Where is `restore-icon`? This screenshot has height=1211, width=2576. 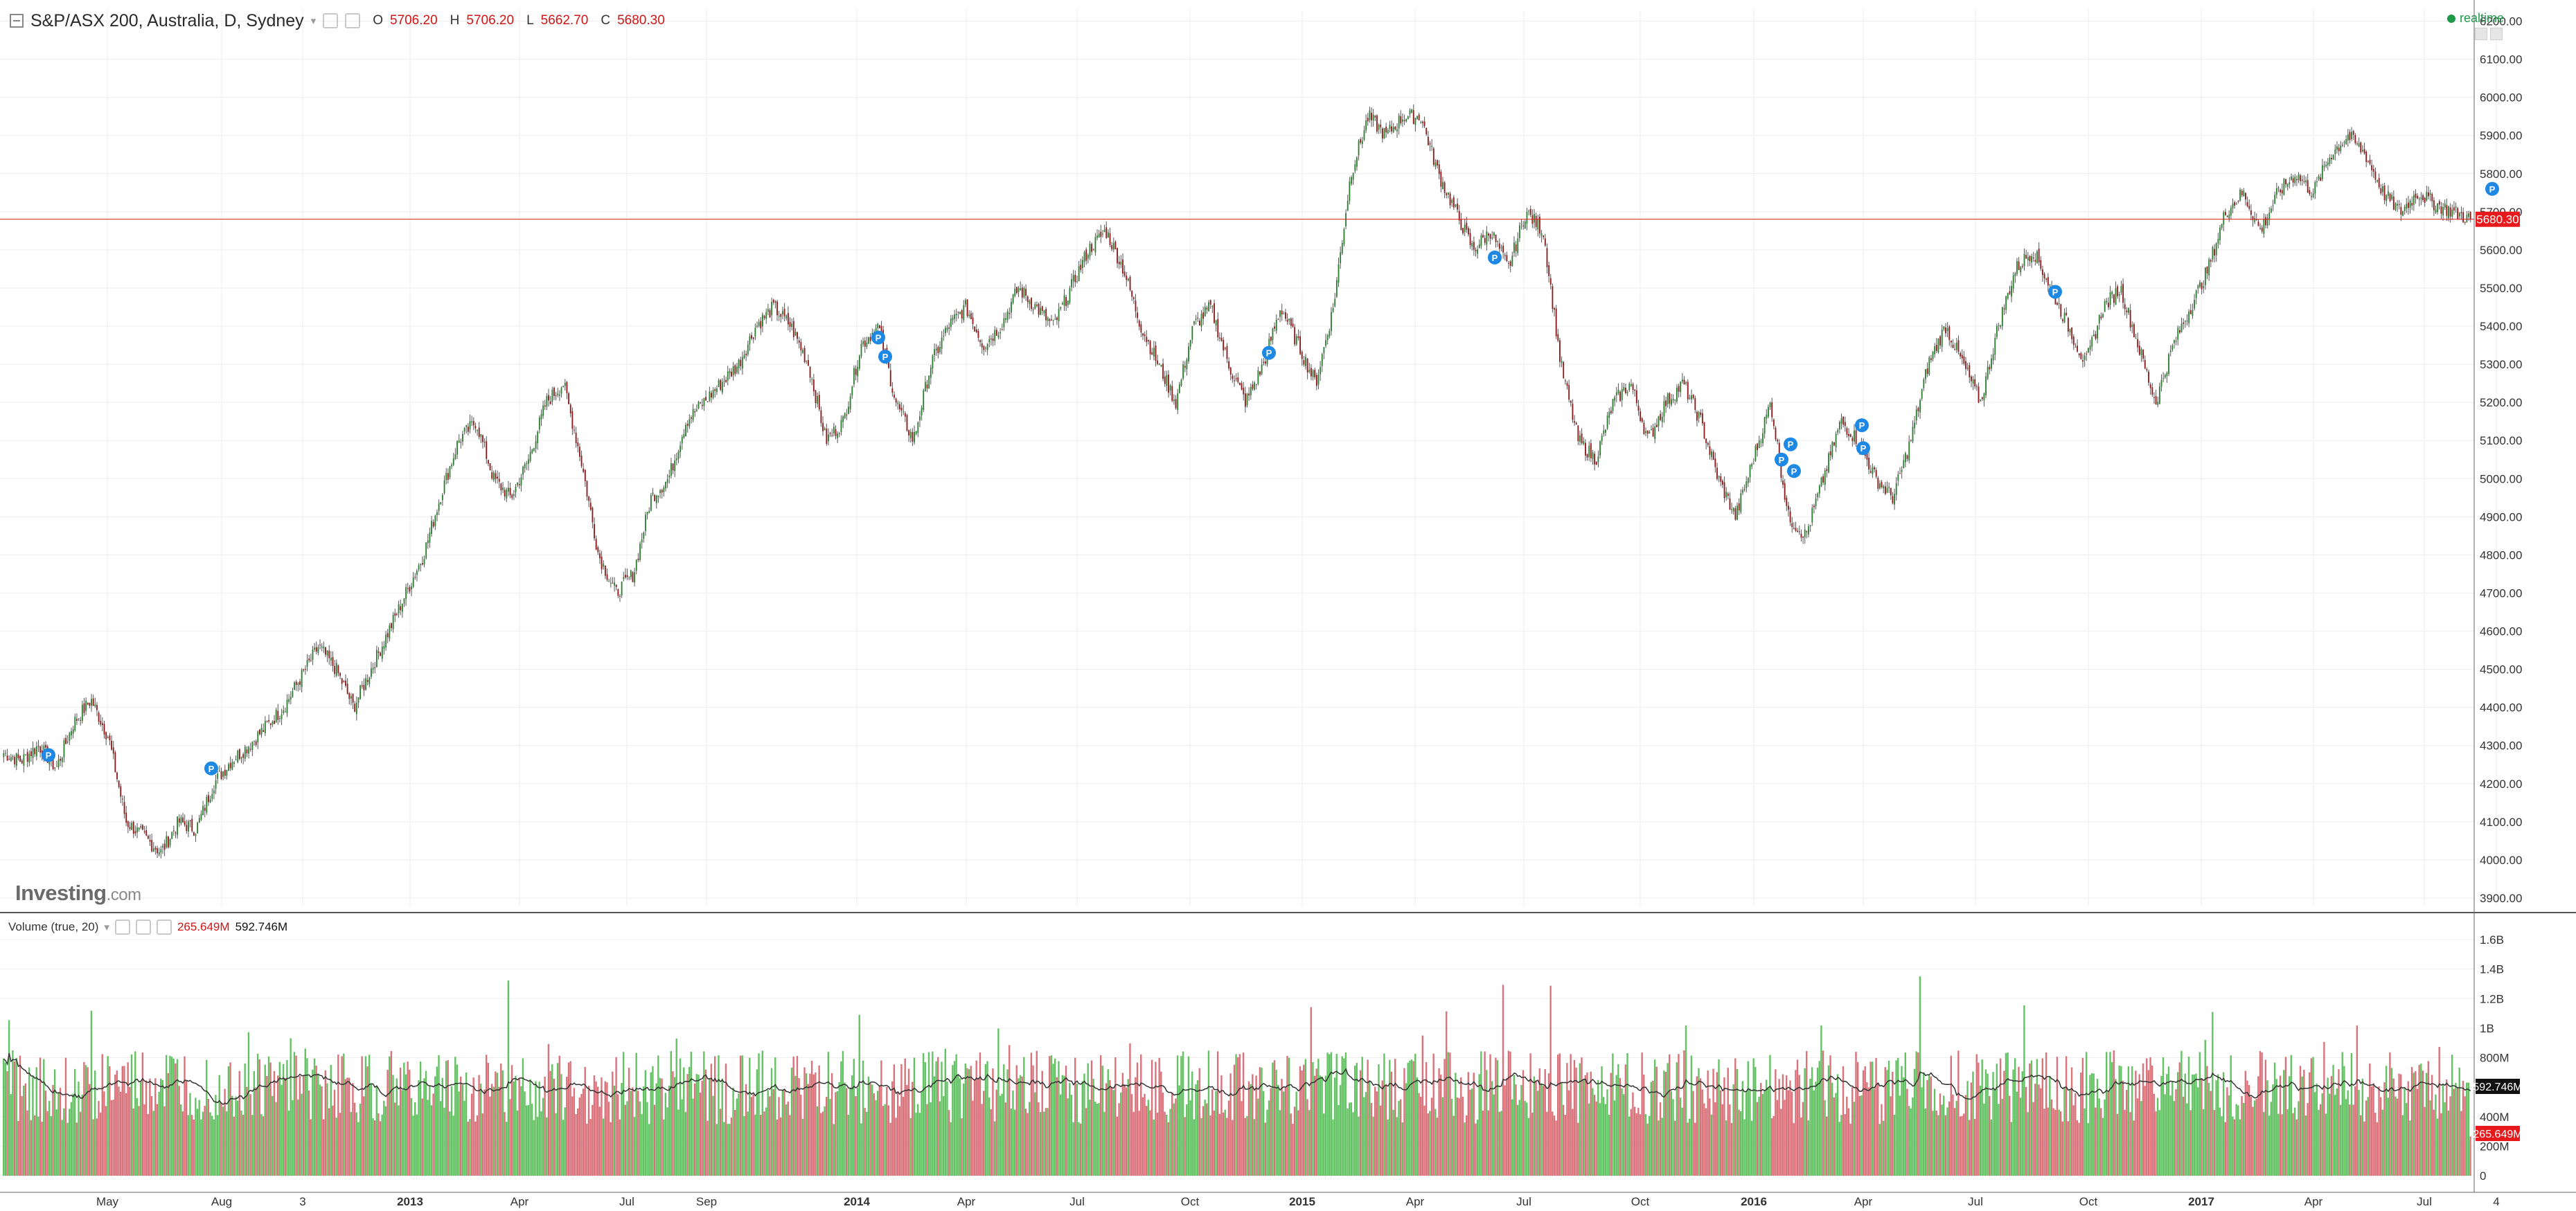
restore-icon is located at coordinates (2496, 34).